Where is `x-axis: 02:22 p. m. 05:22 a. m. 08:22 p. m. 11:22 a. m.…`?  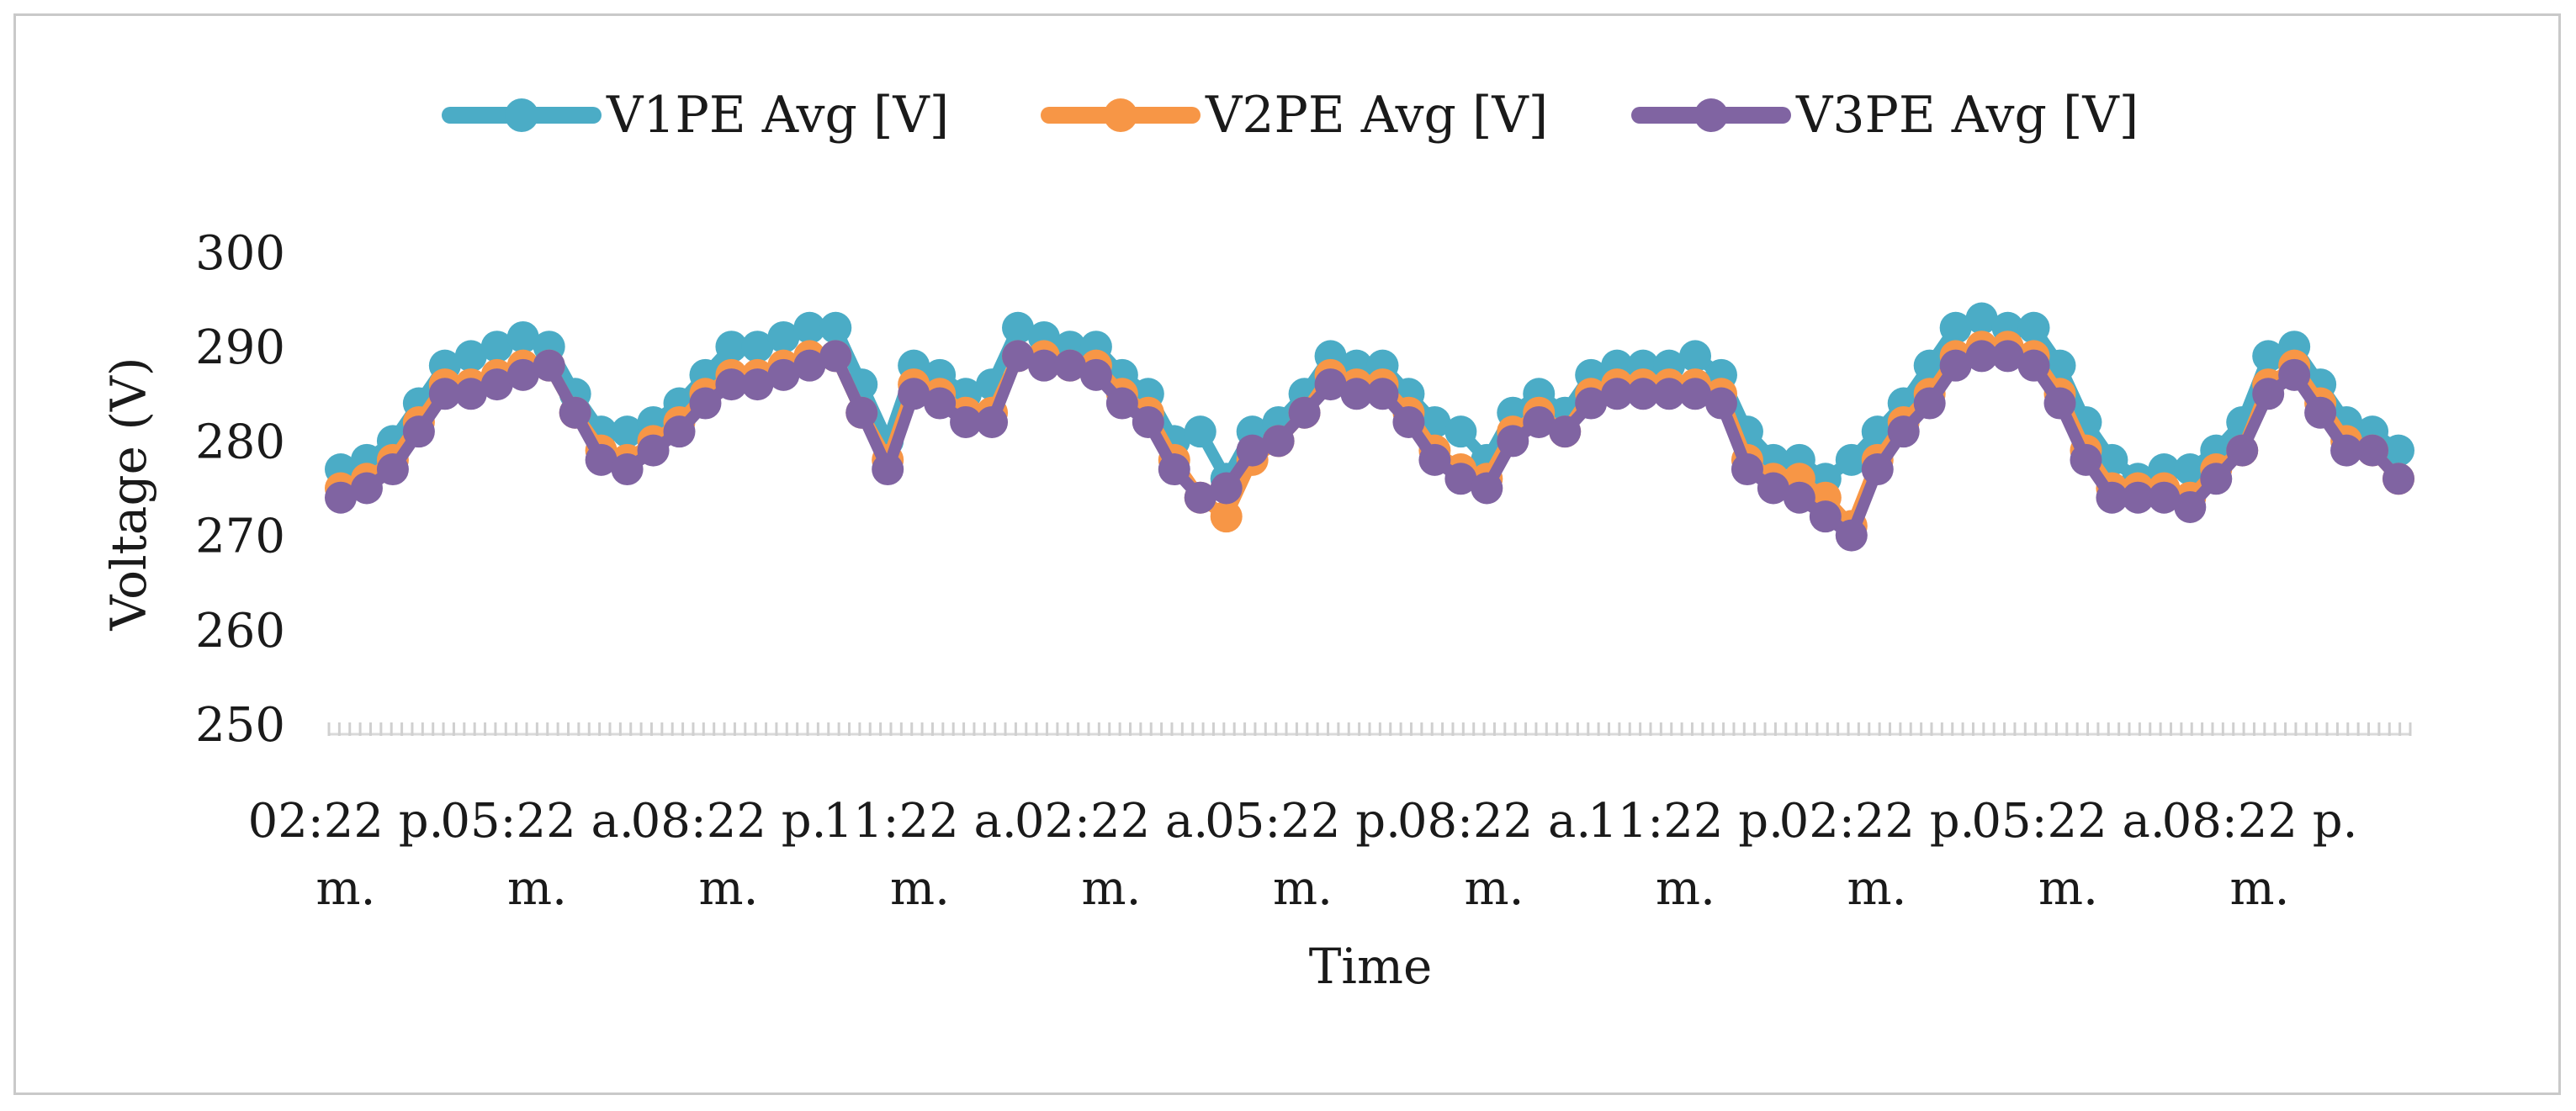
x-axis: 02:22 p. m. 05:22 a. m. 08:22 p. m. 11:22 a. m.… is located at coordinates (1330, 819).